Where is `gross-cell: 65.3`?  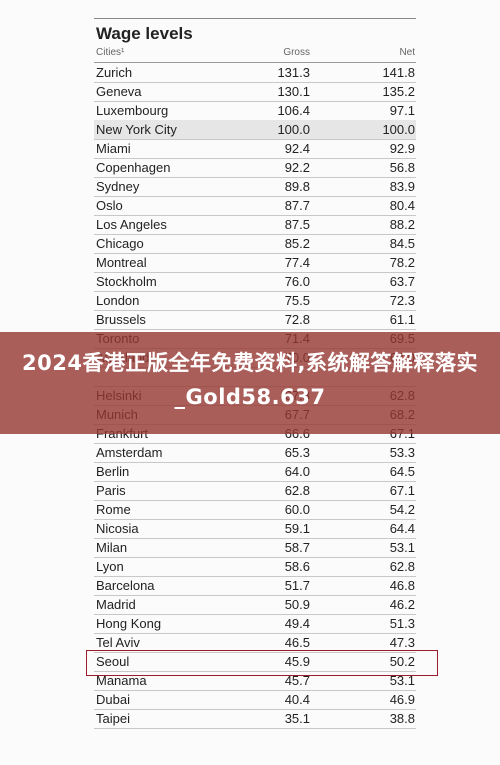
gross-cell: 65.3 is located at coordinates (297, 452).